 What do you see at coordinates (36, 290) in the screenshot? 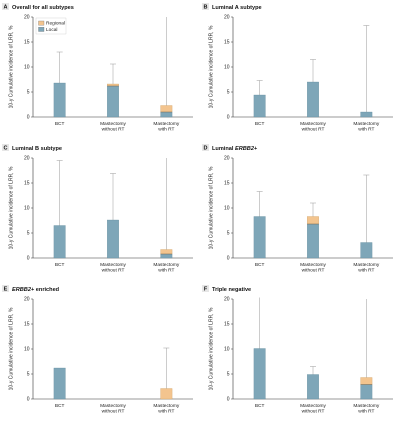
I see `panel-title: ERBB2+ enriched` at bounding box center [36, 290].